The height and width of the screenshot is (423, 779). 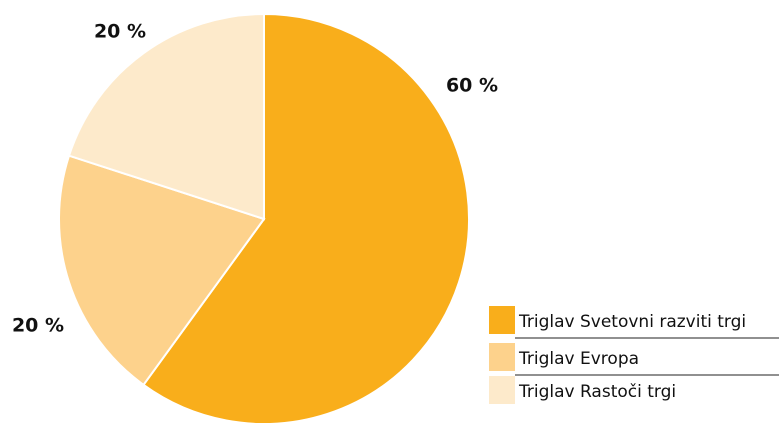 I want to click on legend-label: Triglav Evropa, so click(x=578, y=359).